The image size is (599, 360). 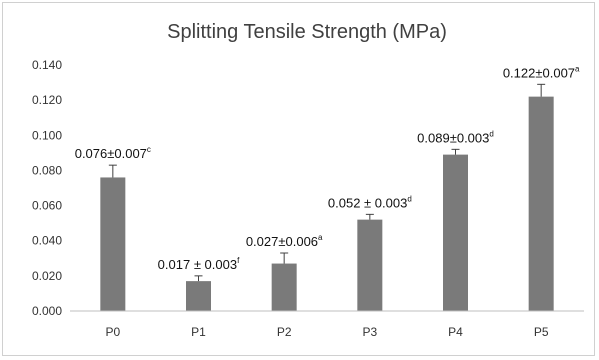 I want to click on error-bar-p0, so click(x=112, y=171).